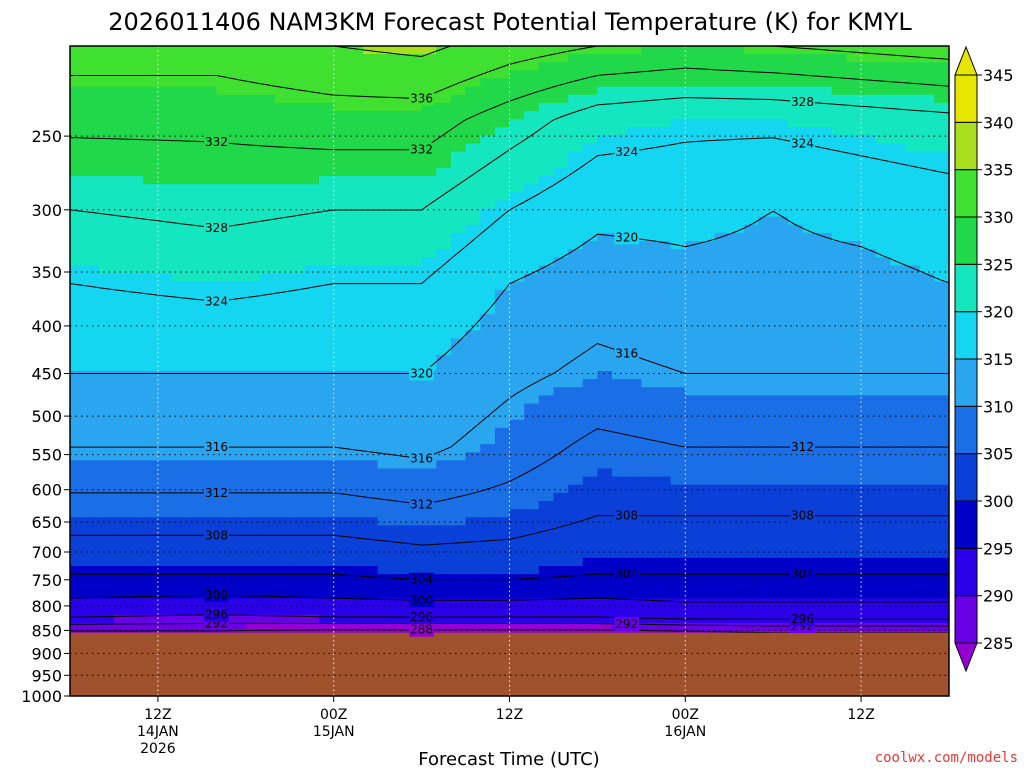 This screenshot has width=1024, height=768. Describe the element at coordinates (802, 574) in the screenshot. I see `contour-label-bg` at that location.